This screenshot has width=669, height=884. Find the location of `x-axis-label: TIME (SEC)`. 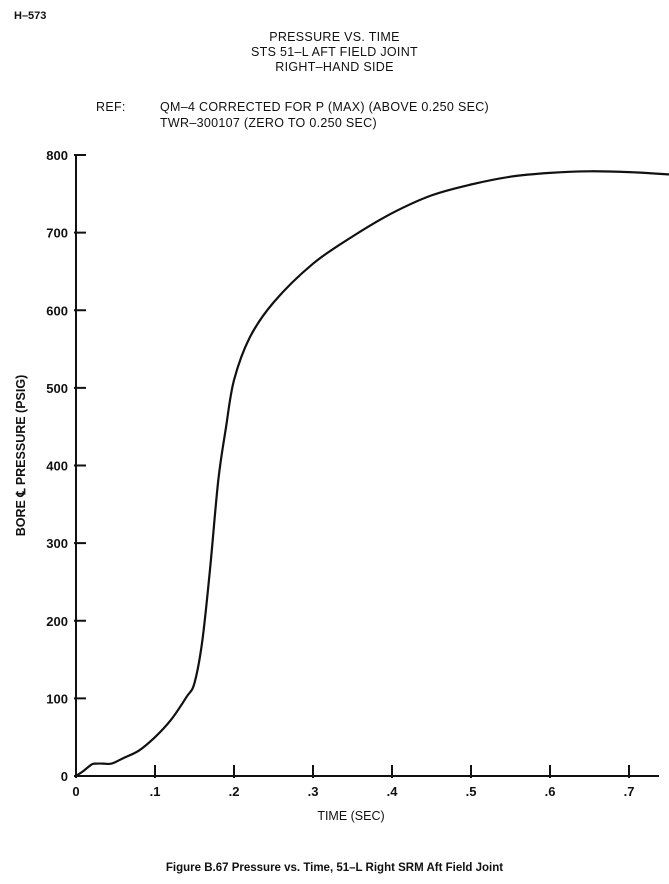

x-axis-label: TIME (SEC) is located at coordinates (350, 816).